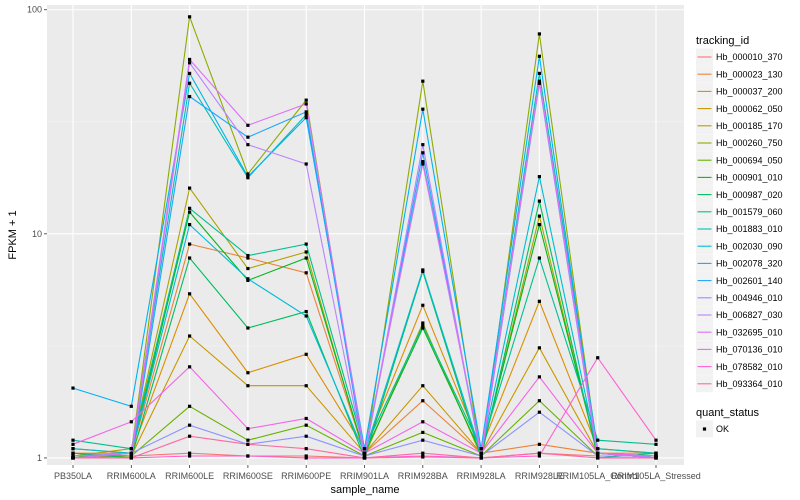 This screenshot has height=500, width=800. Describe the element at coordinates (481, 476) in the screenshot. I see `x-tick-label: RRIM928LA` at that location.